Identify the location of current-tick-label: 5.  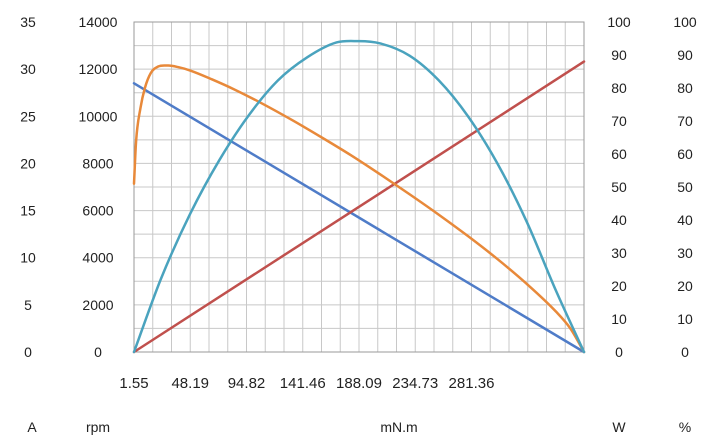
(28, 305).